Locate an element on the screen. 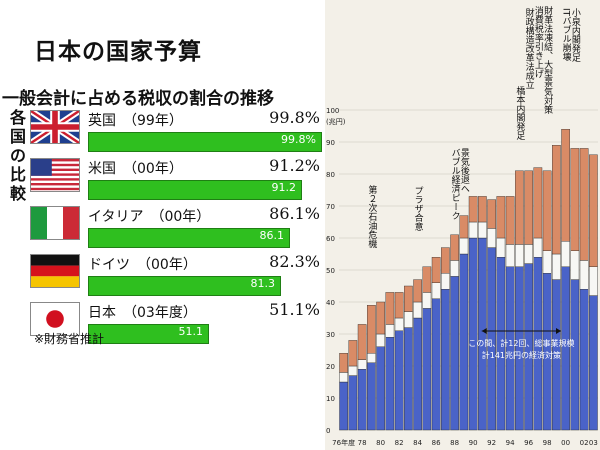  y-tick-label: 0 is located at coordinates (328, 431).